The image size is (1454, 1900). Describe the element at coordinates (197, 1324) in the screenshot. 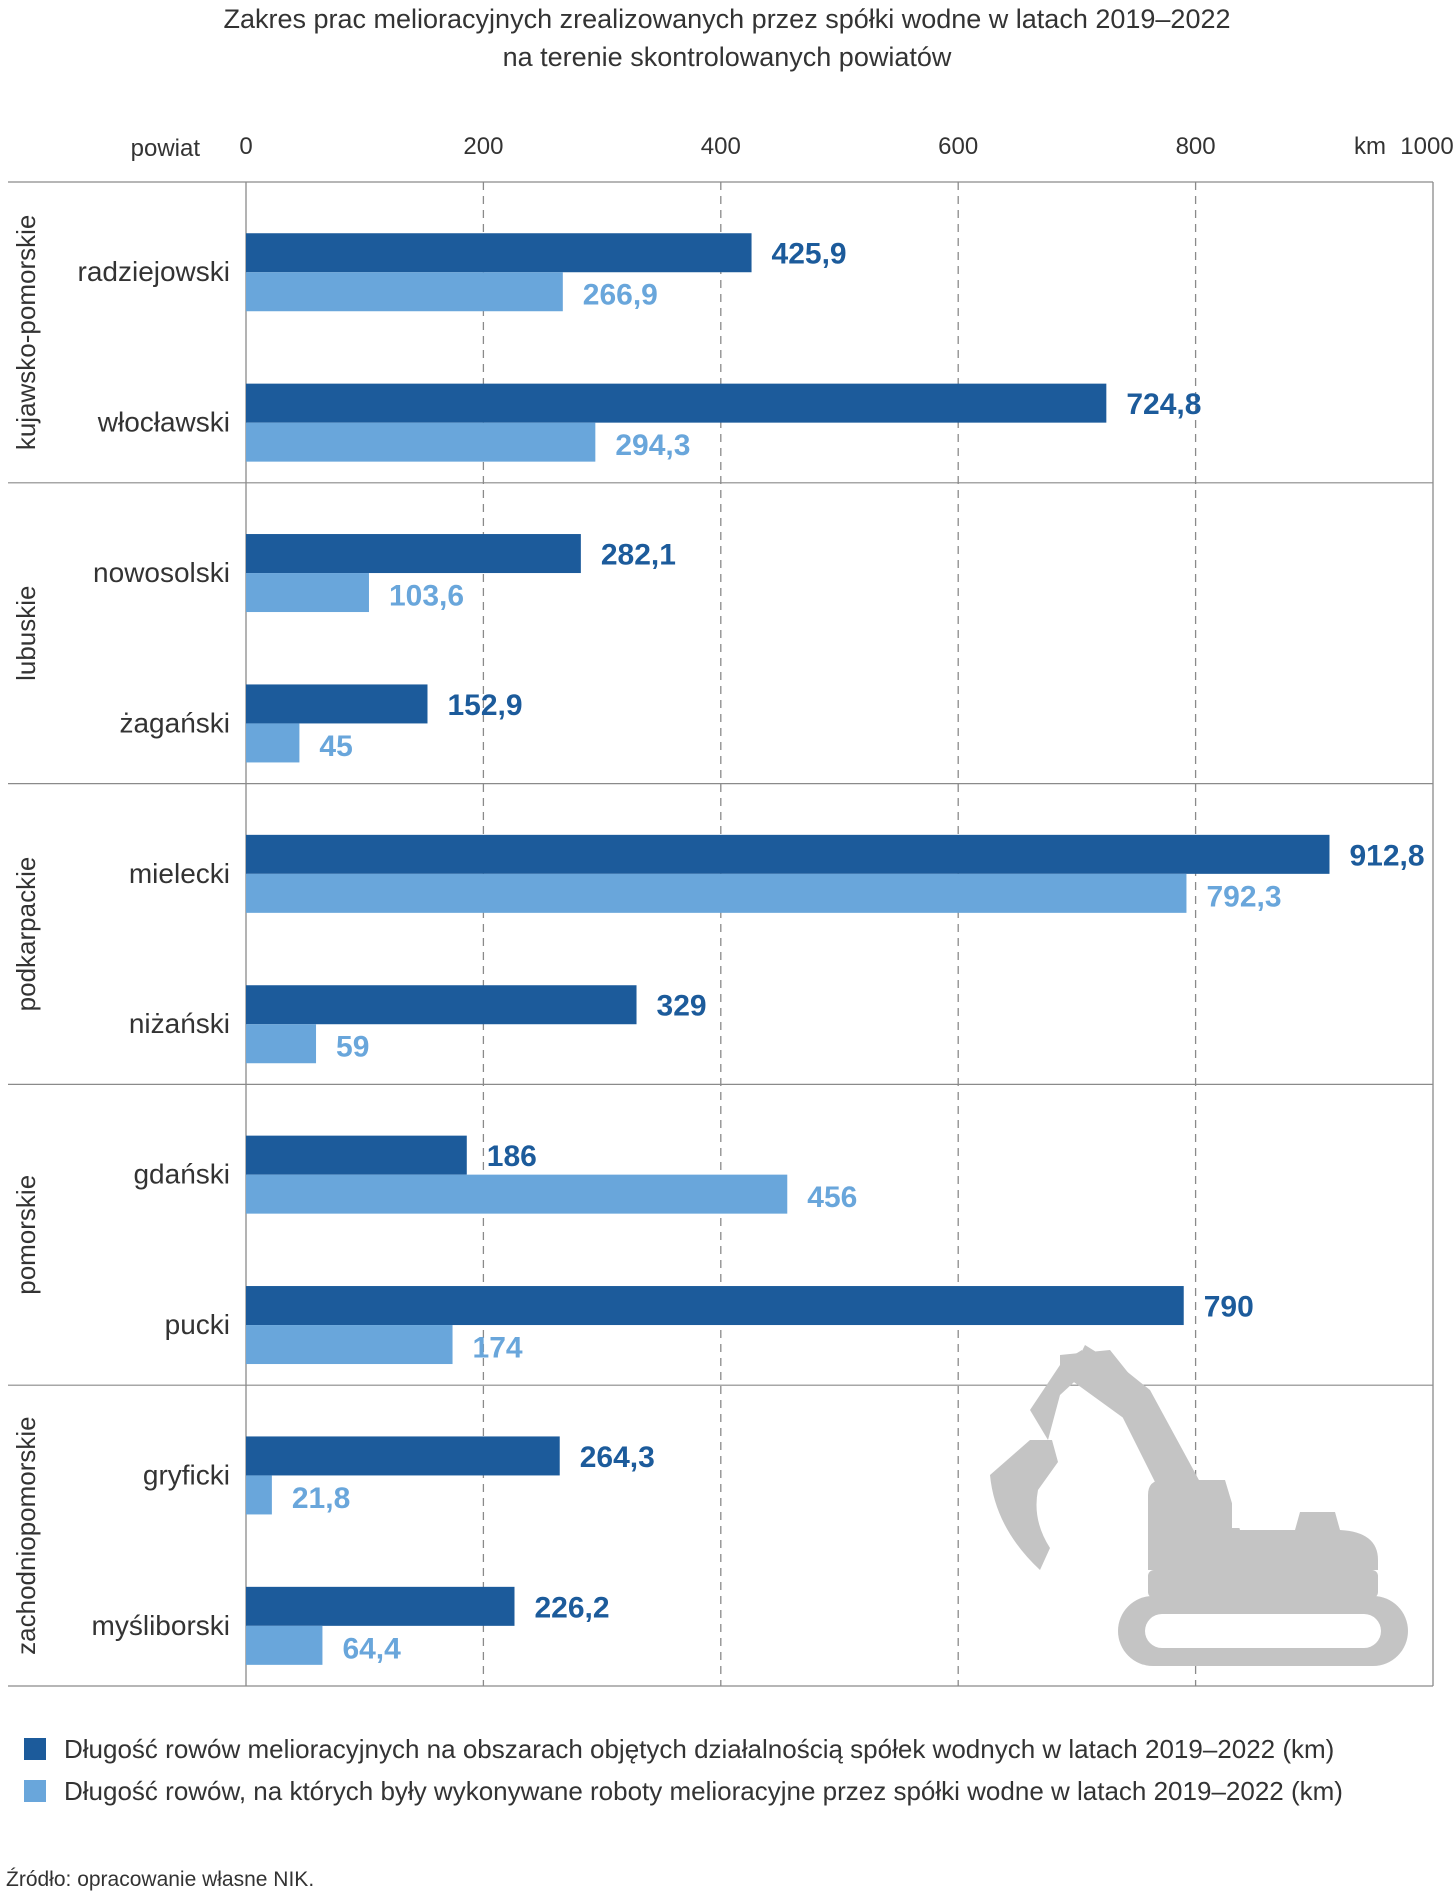

I see `category-label: pucki` at that location.